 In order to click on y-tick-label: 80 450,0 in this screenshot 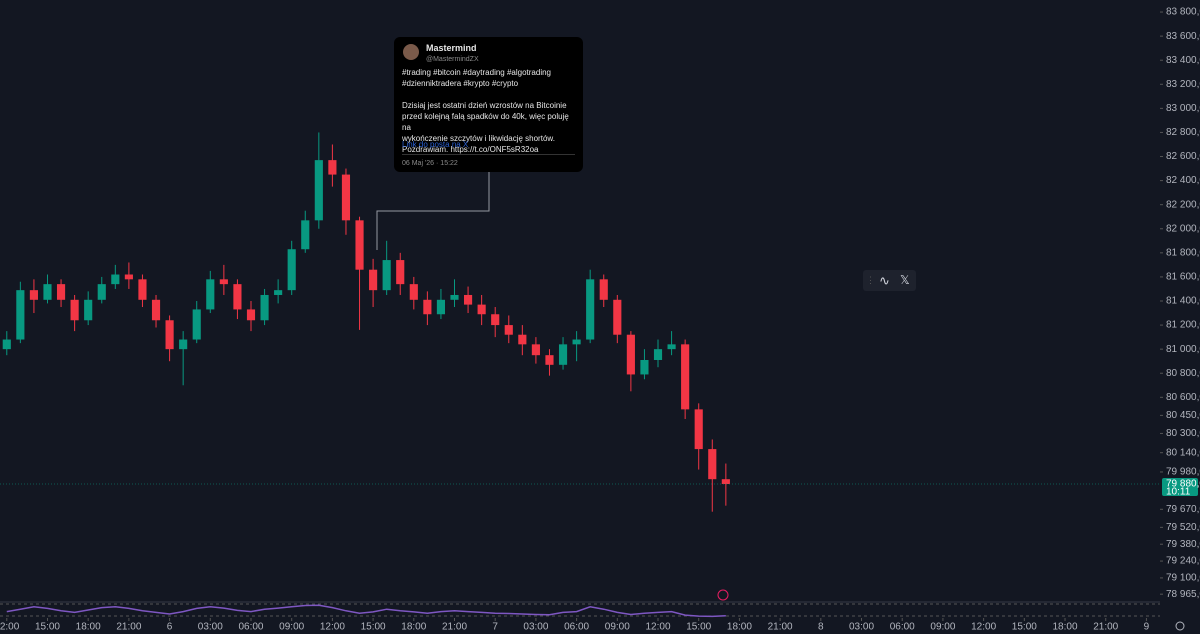, I will do `click(1183, 415)`.